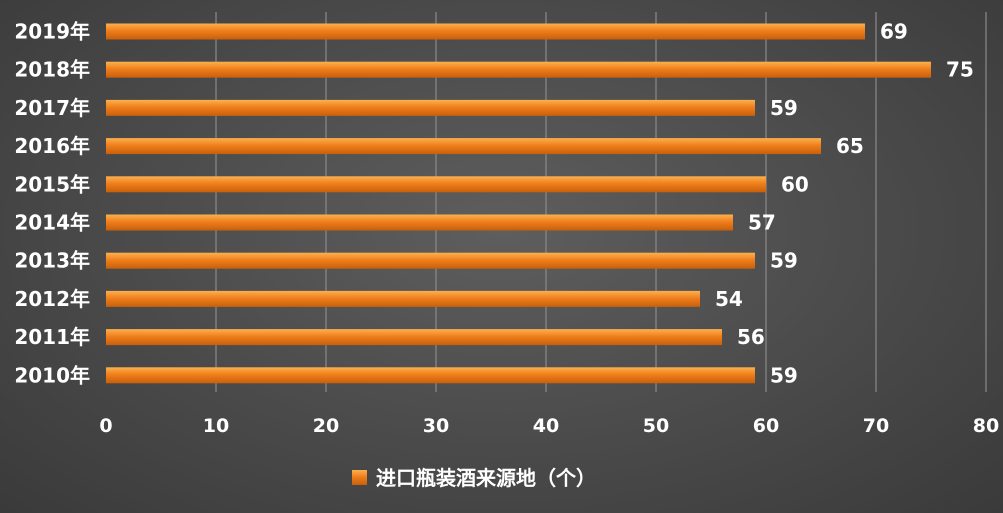 This screenshot has height=513, width=1003. I want to click on x-tick-label: 30, so click(436, 426).